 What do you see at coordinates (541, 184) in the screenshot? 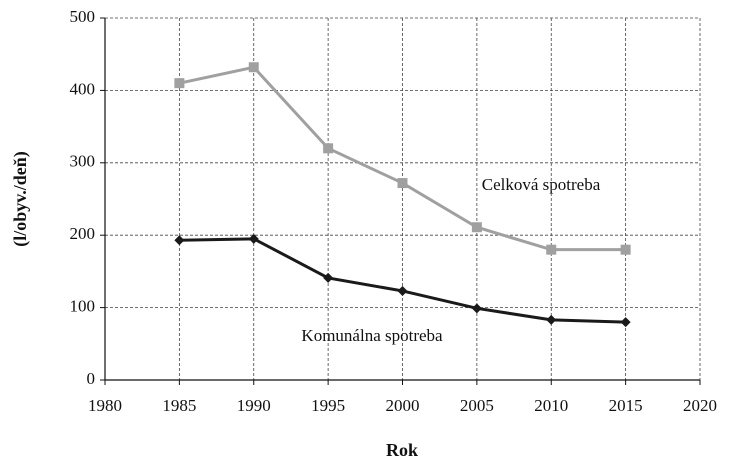
I see `series-label: Celková spotreba` at bounding box center [541, 184].